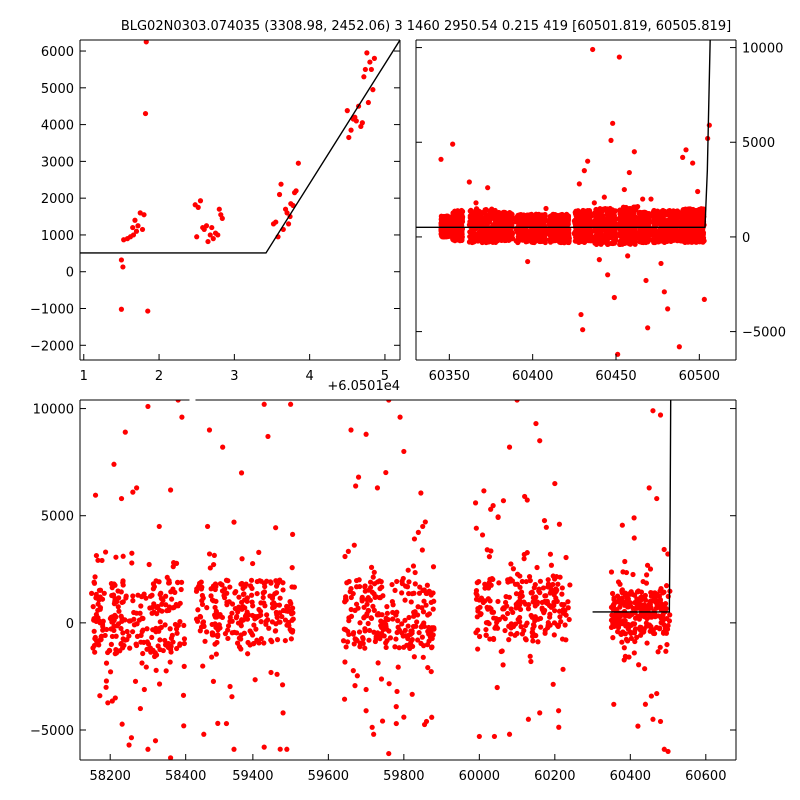 This screenshot has height=800, width=800. What do you see at coordinates (699, 376) in the screenshot?
I see `x-tick-label: 60500` at bounding box center [699, 376].